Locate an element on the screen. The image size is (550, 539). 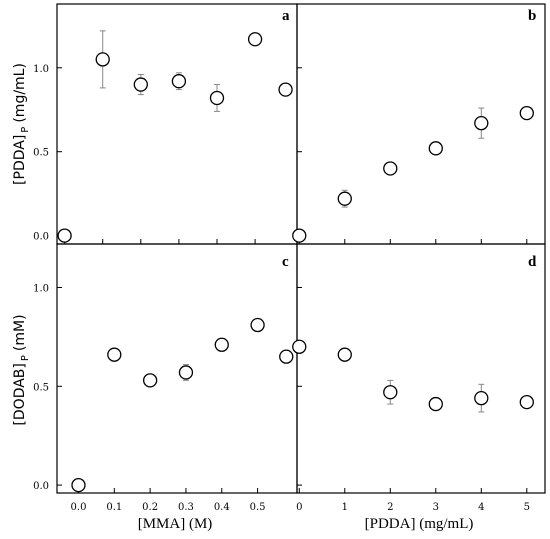
y-axis-title-top-main: [PDDA] is located at coordinates (20, 160).